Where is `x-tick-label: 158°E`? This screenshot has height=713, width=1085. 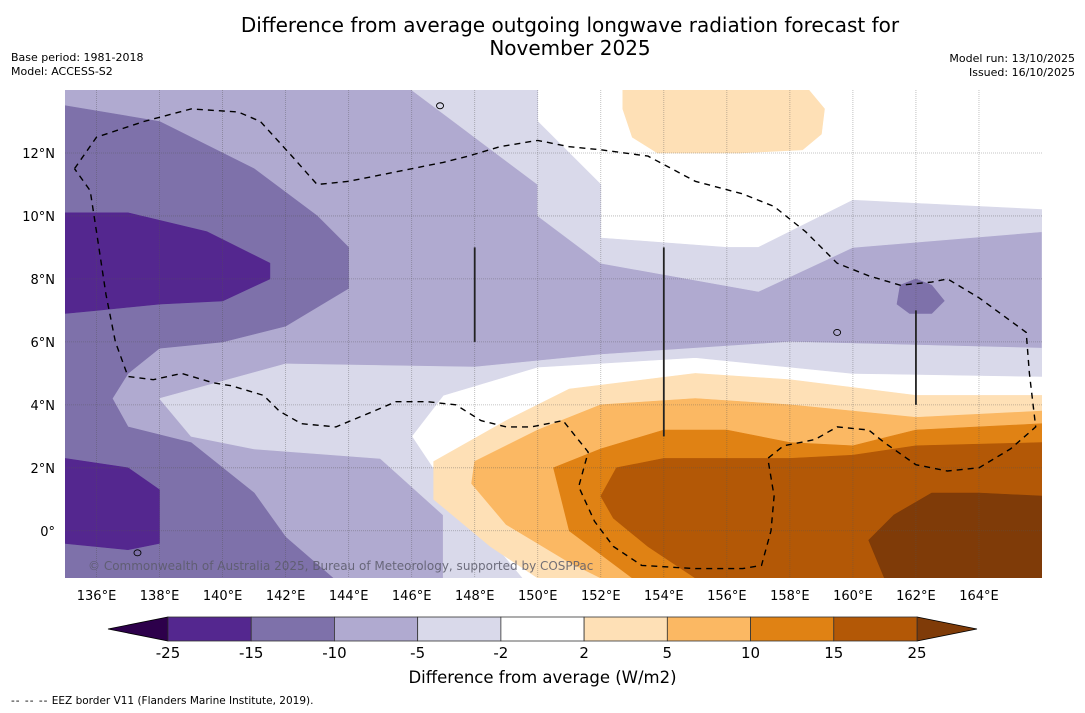
x-tick-label: 158°E is located at coordinates (790, 596).